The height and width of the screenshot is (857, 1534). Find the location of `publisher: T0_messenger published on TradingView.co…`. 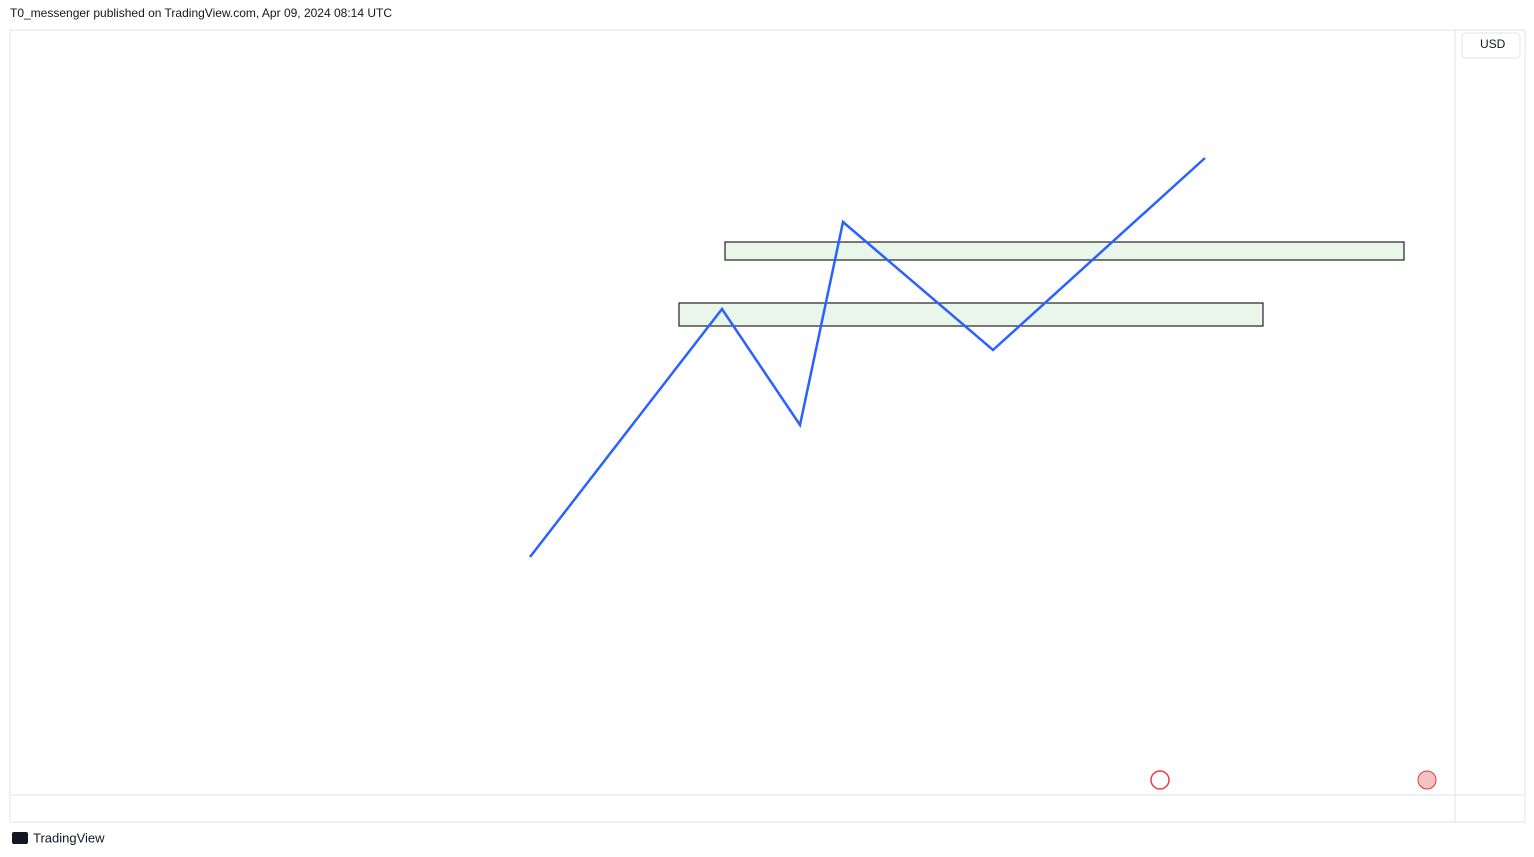

publisher: T0_messenger published on TradingView.co… is located at coordinates (201, 13).